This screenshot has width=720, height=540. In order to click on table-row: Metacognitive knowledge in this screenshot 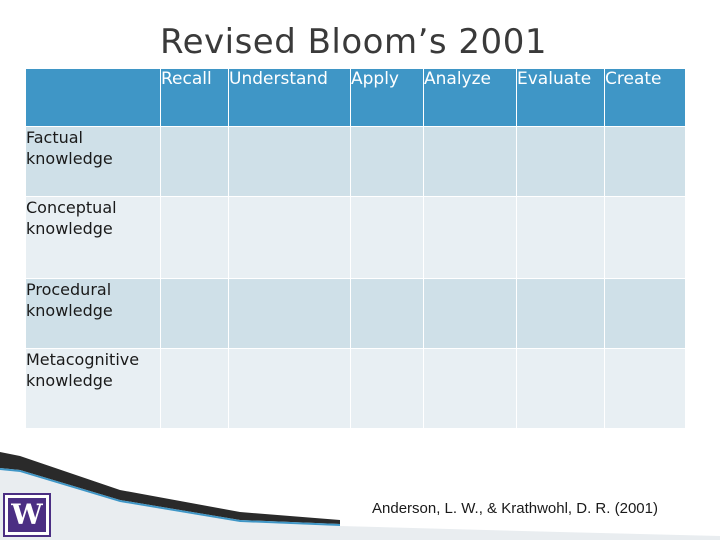, I will do `click(355, 388)`.